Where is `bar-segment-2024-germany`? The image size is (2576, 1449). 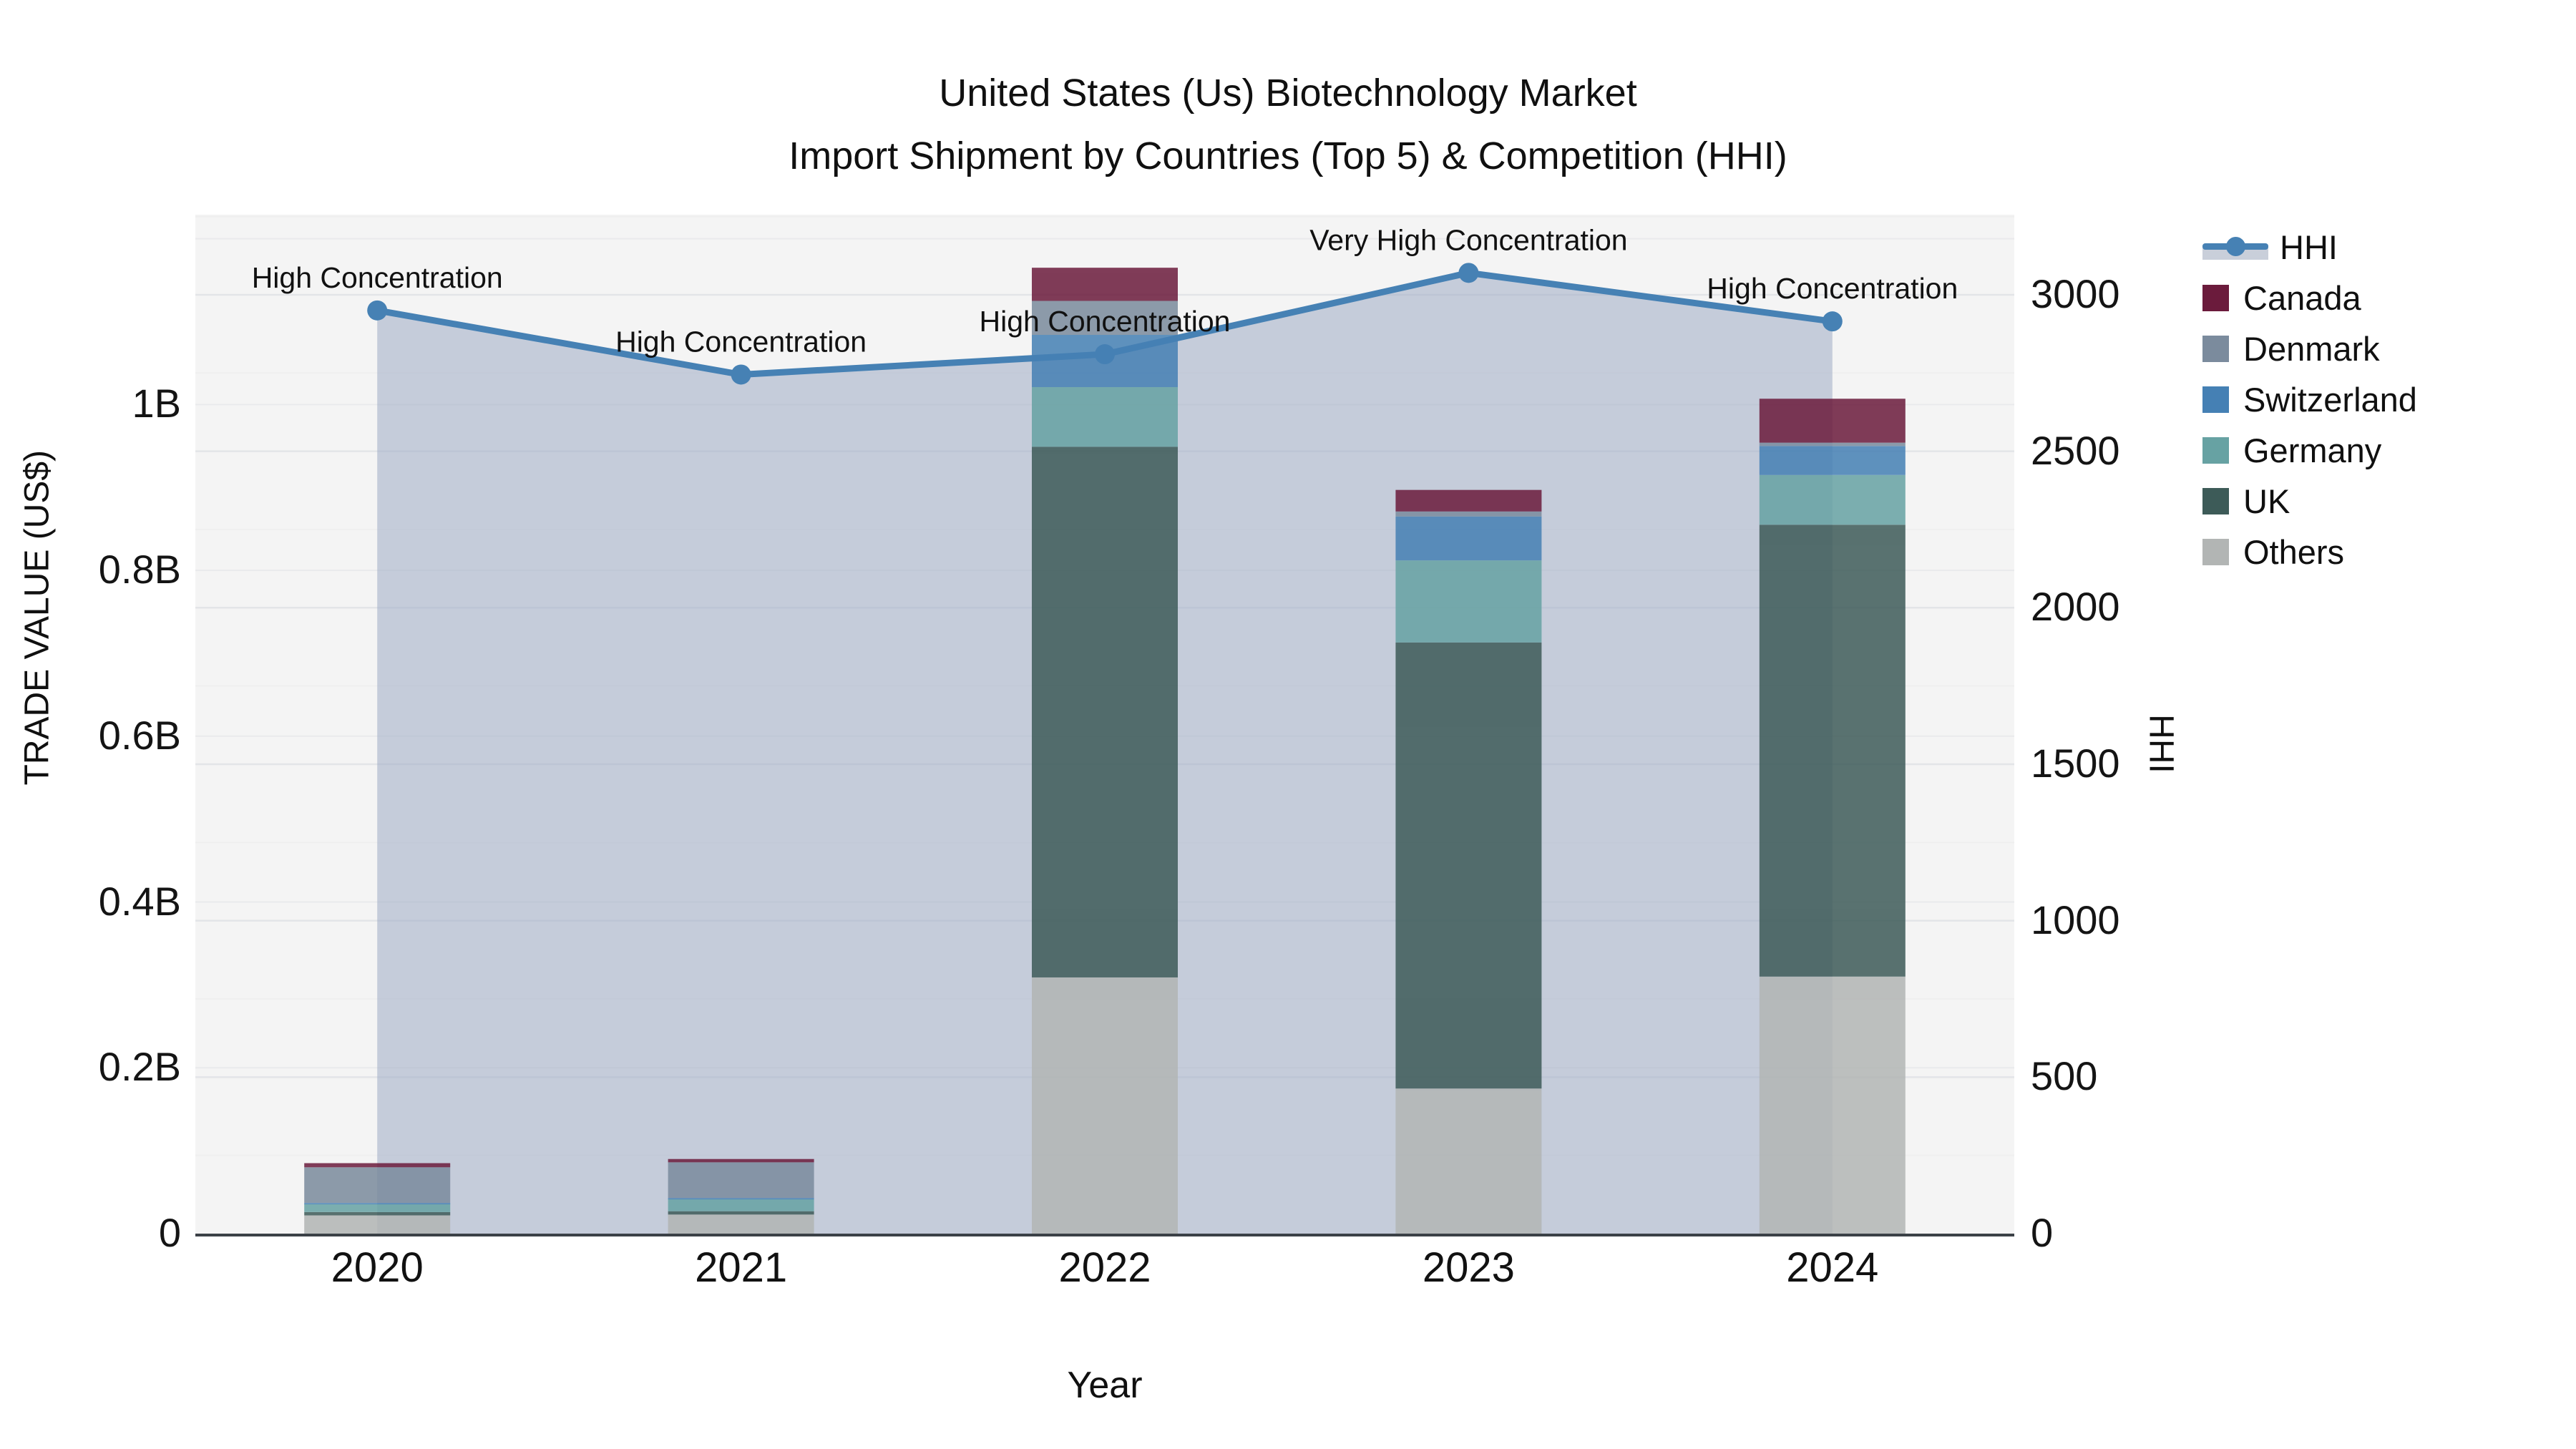 bar-segment-2024-germany is located at coordinates (1832, 499).